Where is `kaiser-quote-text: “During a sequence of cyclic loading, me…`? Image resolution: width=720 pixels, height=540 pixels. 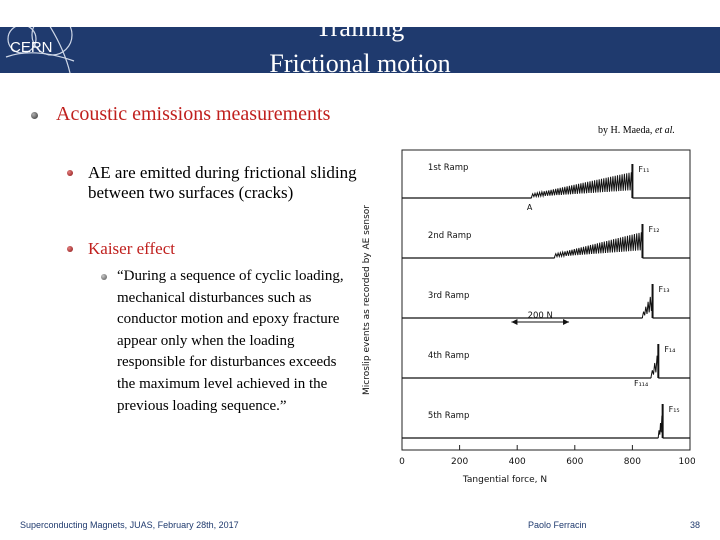
kaiser-quote-text: “During a sequence of cyclic loading, me… is located at coordinates (230, 341).